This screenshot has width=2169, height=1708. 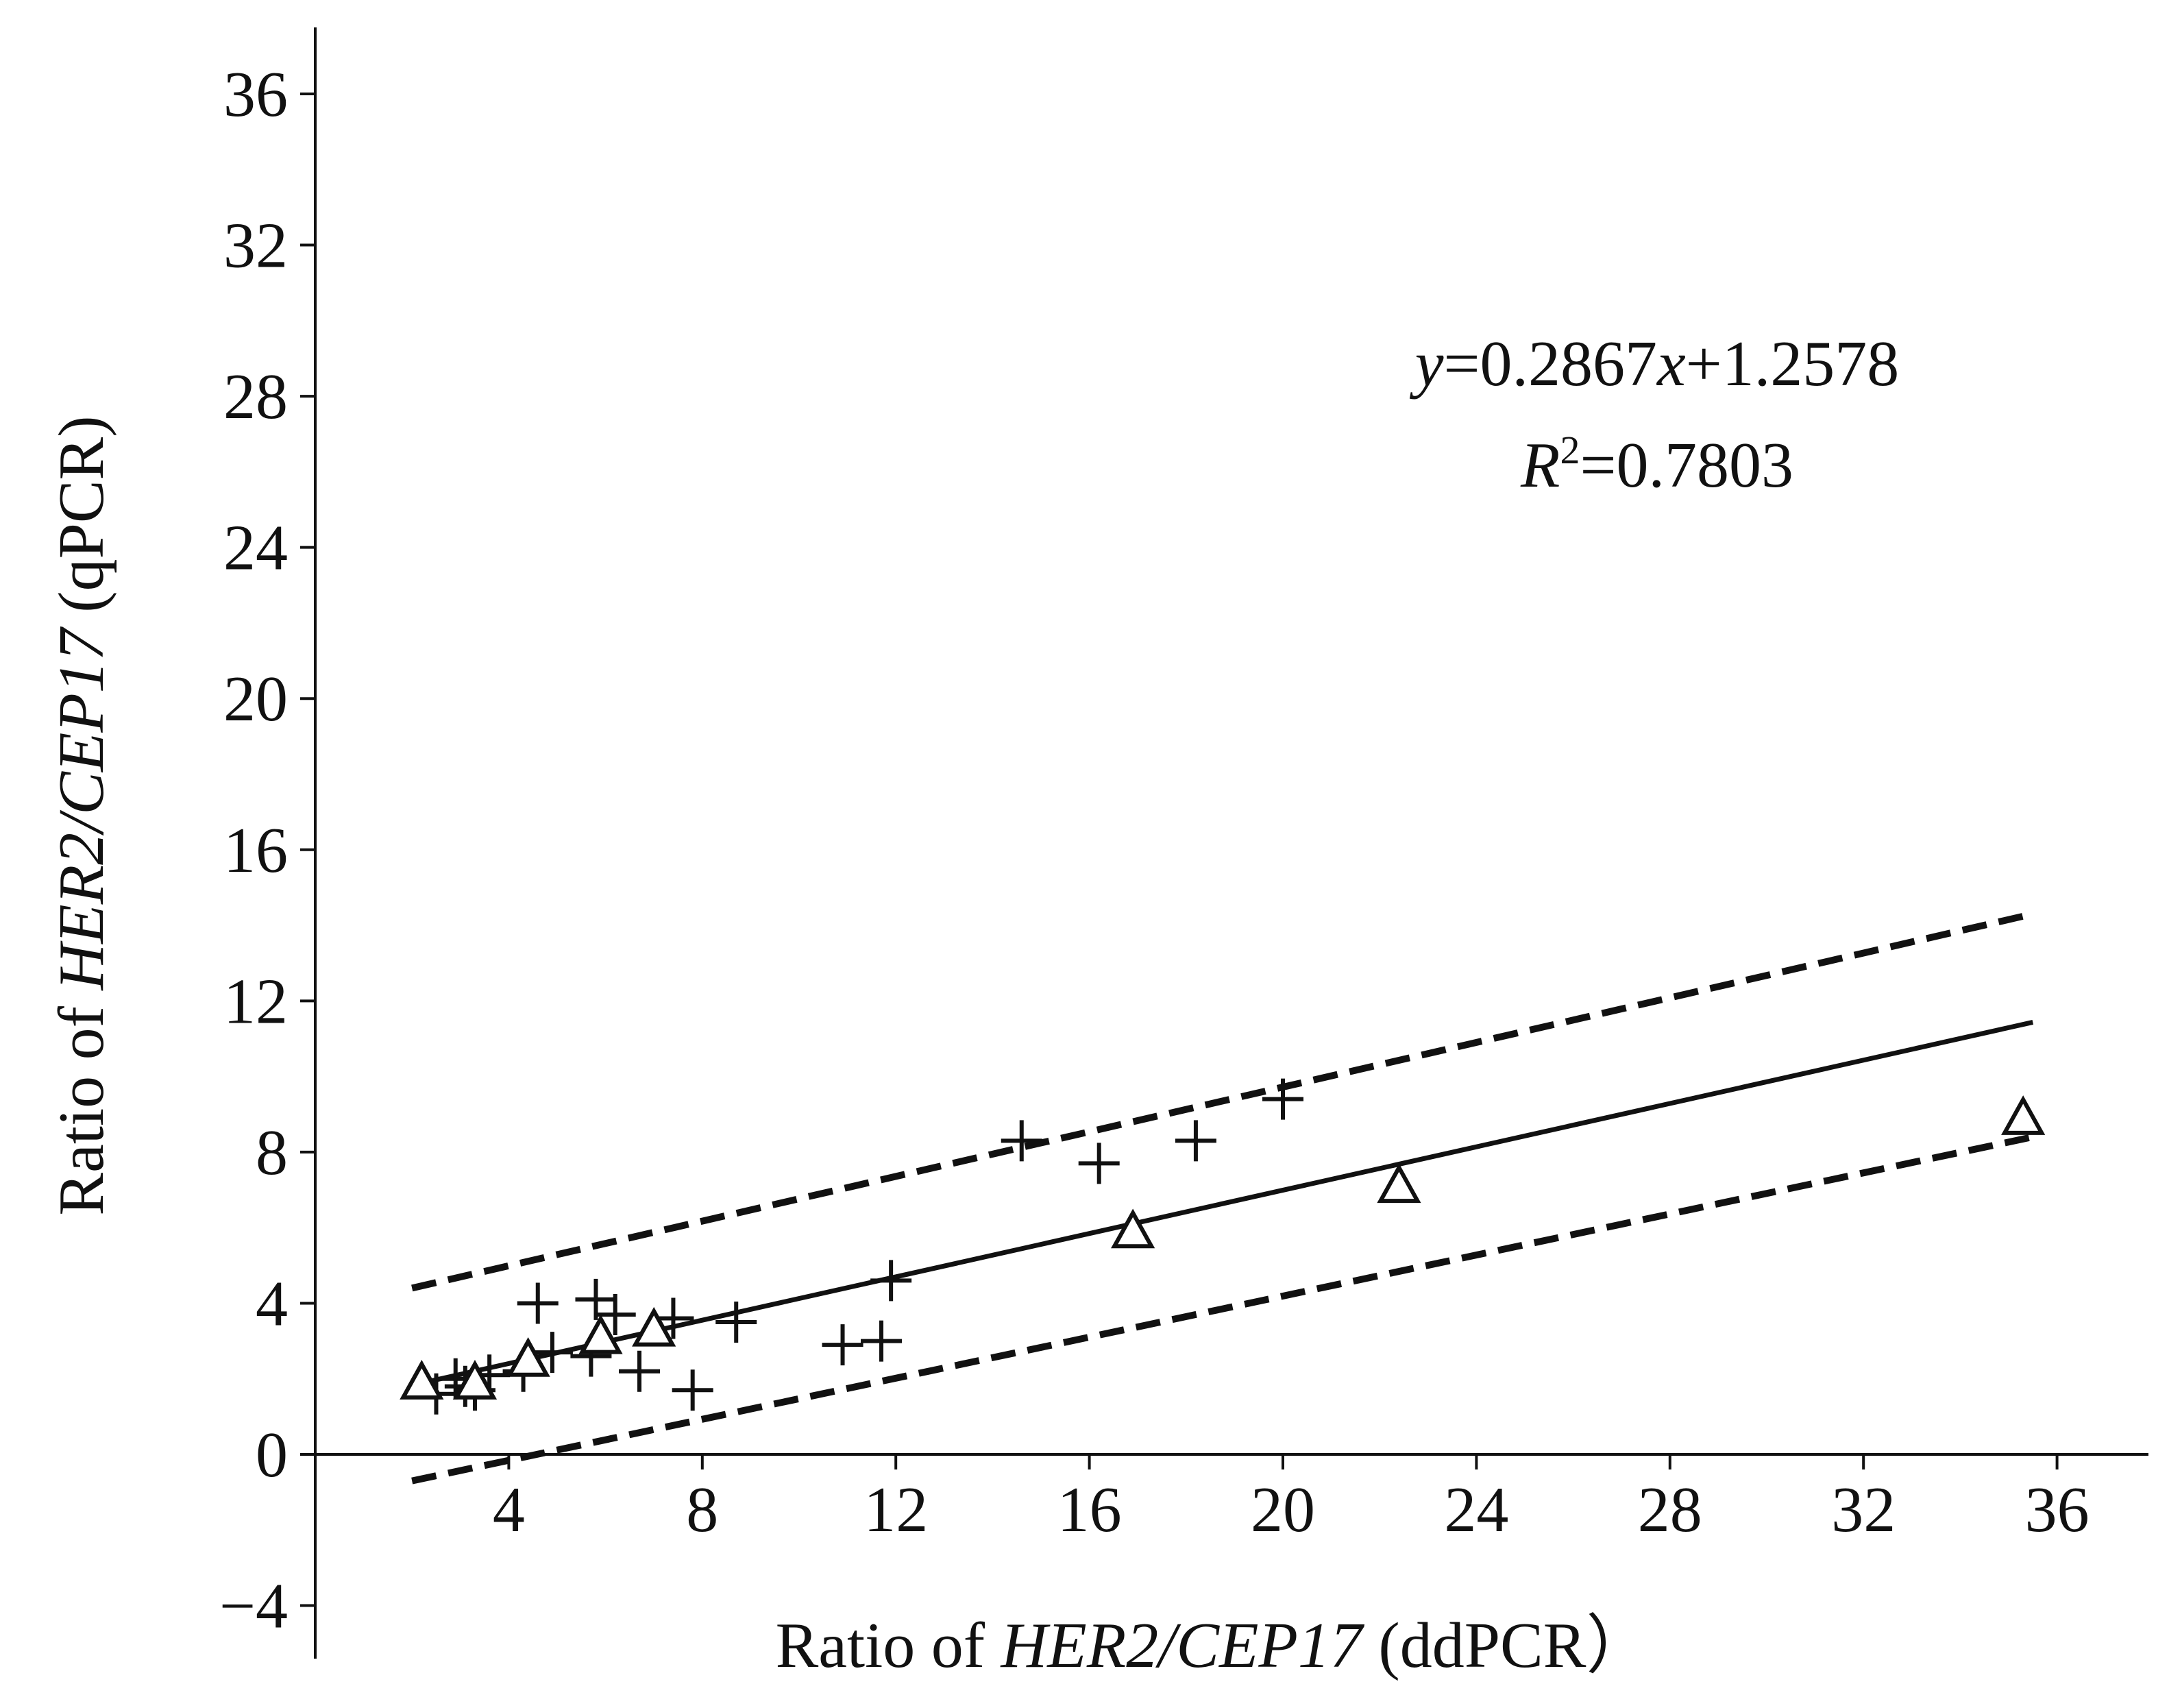 What do you see at coordinates (1506, 1645) in the screenshot?
I see `x-axis-title-suffix: (ddPCR）` at bounding box center [1506, 1645].